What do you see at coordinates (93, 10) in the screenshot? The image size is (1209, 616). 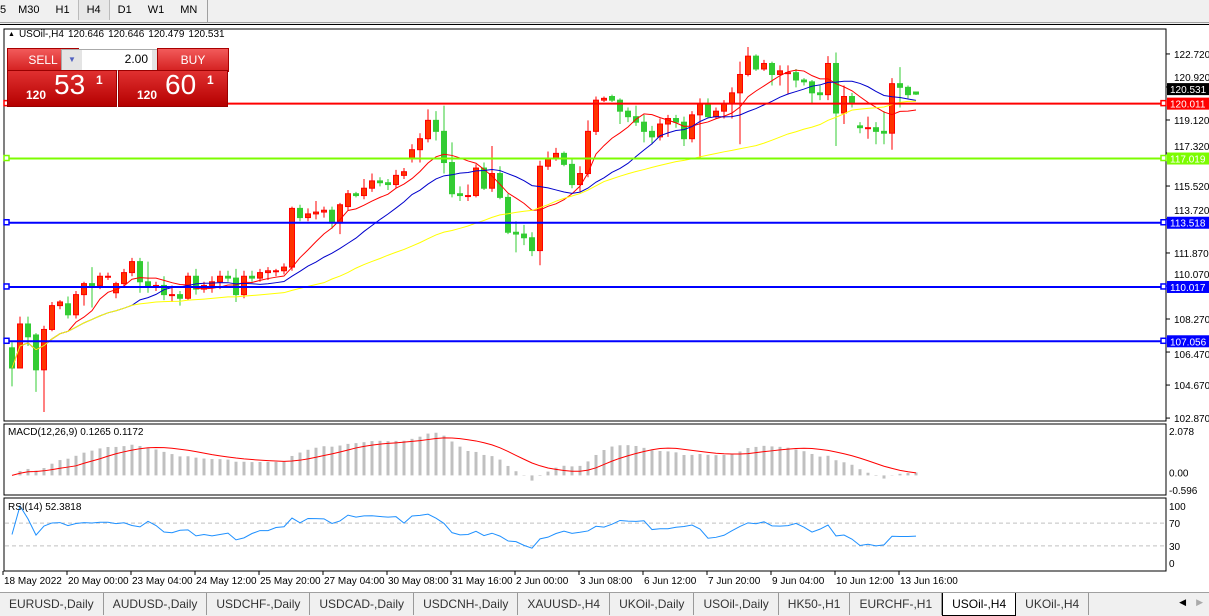 I see `timeframe-h4: H4` at bounding box center [93, 10].